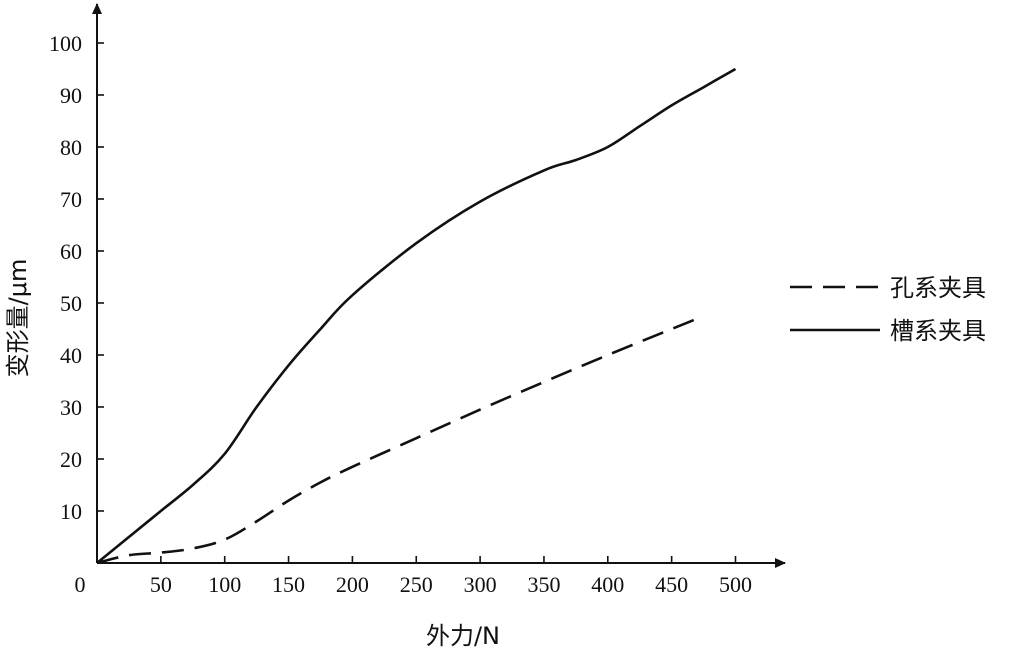 The height and width of the screenshot is (652, 1020). What do you see at coordinates (543, 584) in the screenshot?
I see `x-tick-label: 350` at bounding box center [543, 584].